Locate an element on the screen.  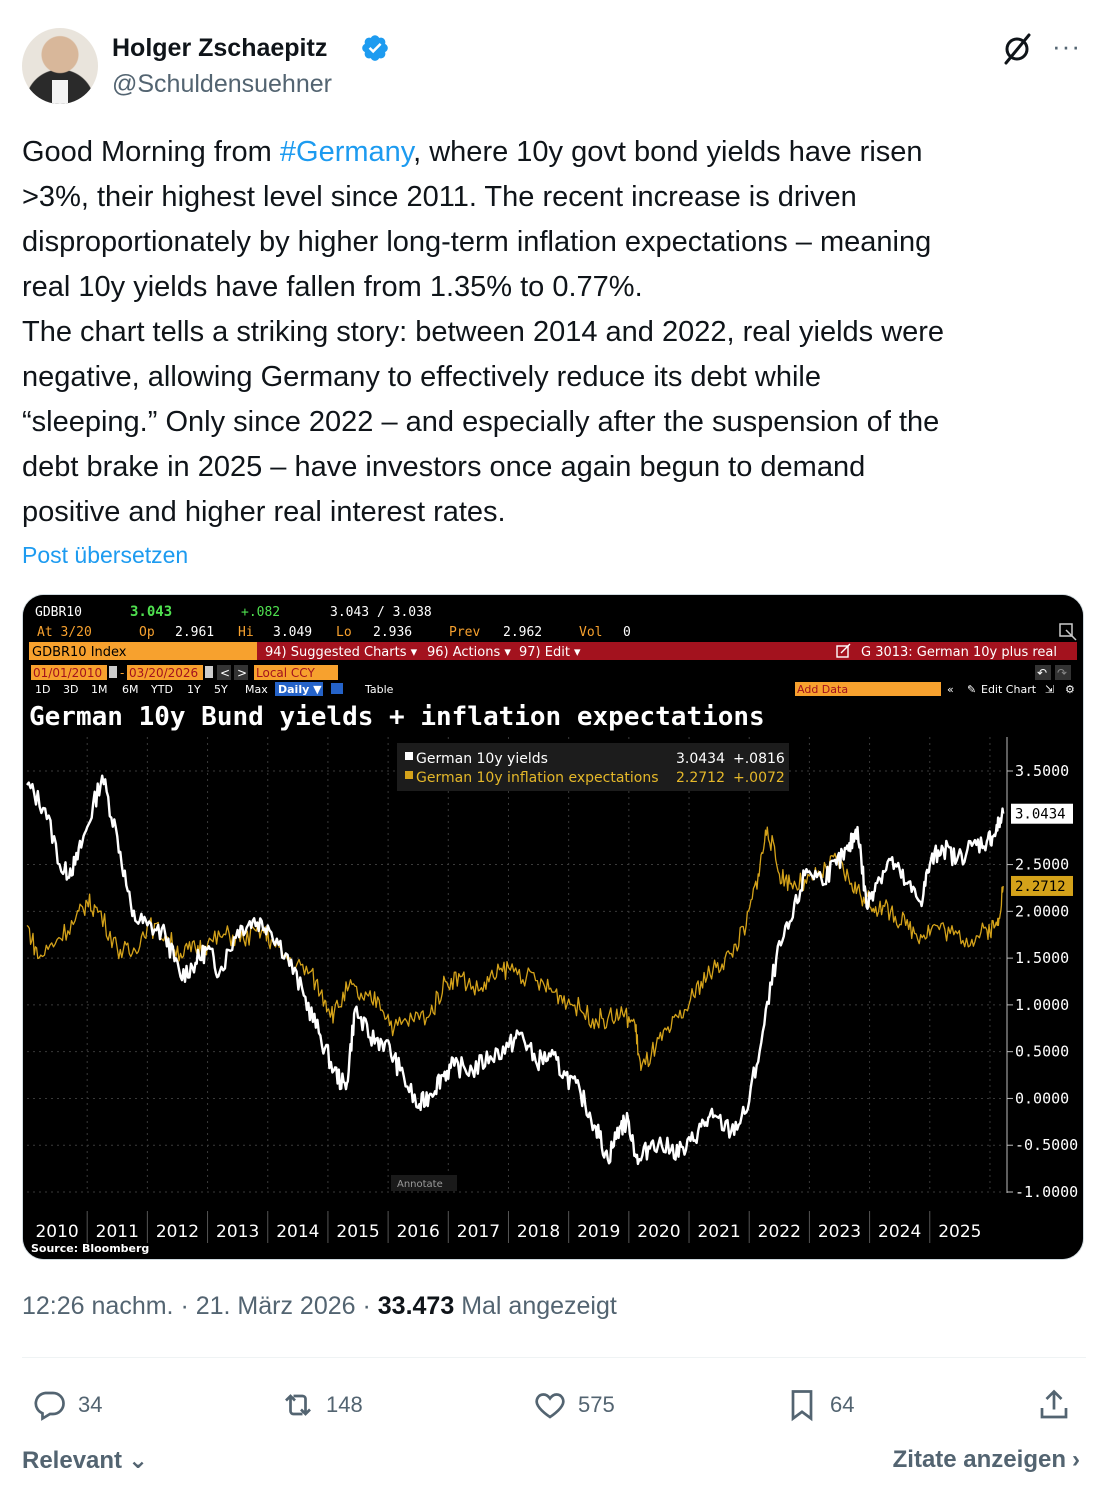
period-button-3d: 3D is located at coordinates (70, 689).